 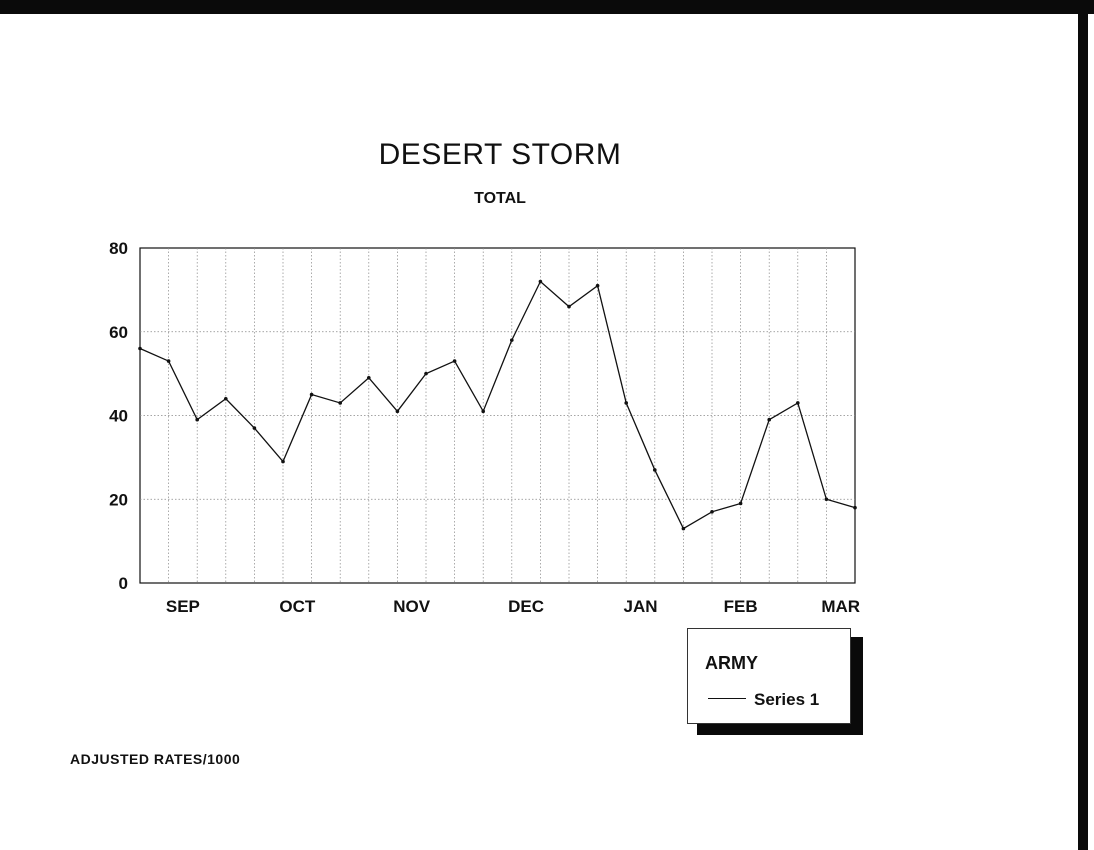 I want to click on y-tick-label: 40, so click(x=118, y=416).